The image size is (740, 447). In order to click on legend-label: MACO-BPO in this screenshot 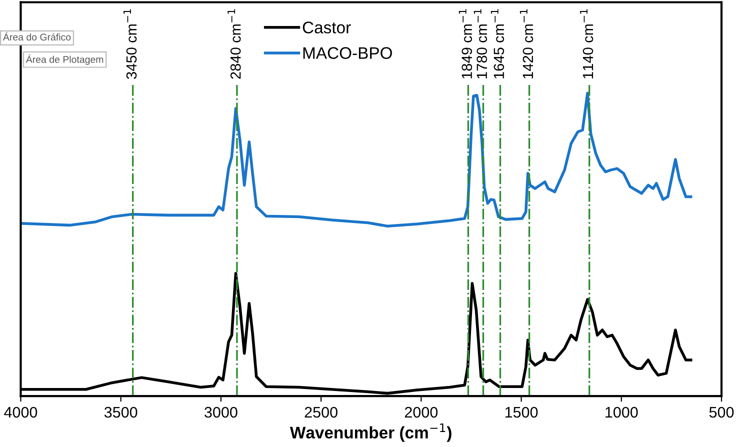, I will do `click(347, 53)`.